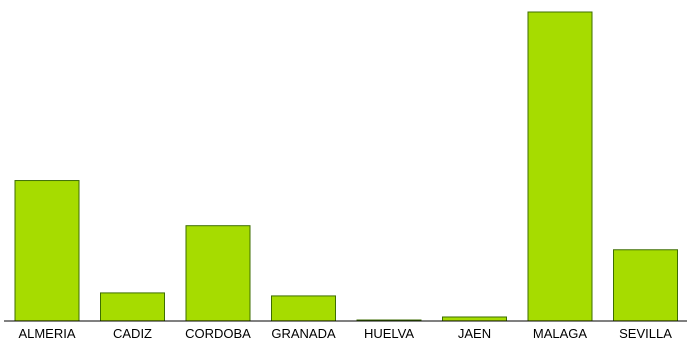 The height and width of the screenshot is (342, 691). What do you see at coordinates (560, 333) in the screenshot?
I see `x-tick-label-malaga: MALAGA` at bounding box center [560, 333].